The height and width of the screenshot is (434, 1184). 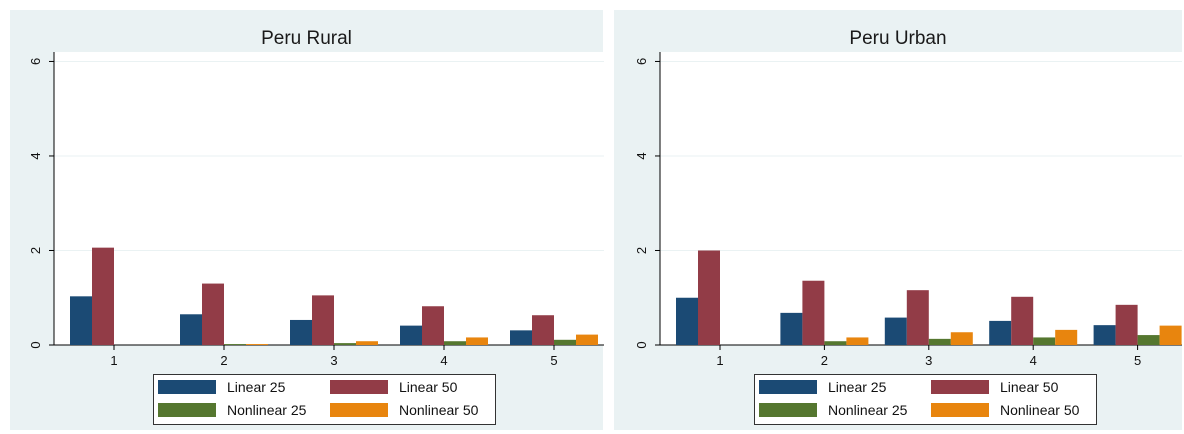 What do you see at coordinates (306, 38) in the screenshot?
I see `chart-title: Peru Rural` at bounding box center [306, 38].